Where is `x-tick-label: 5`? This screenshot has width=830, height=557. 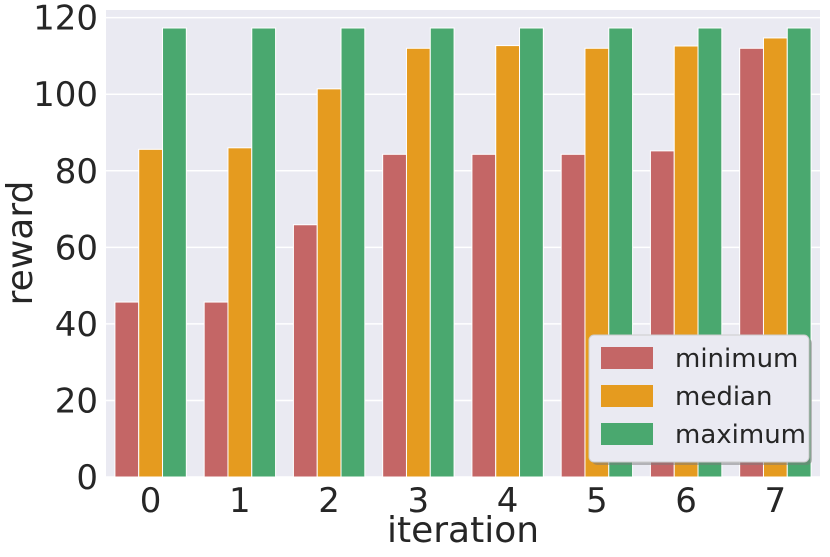
x-tick-label: 5 is located at coordinates (597, 501).